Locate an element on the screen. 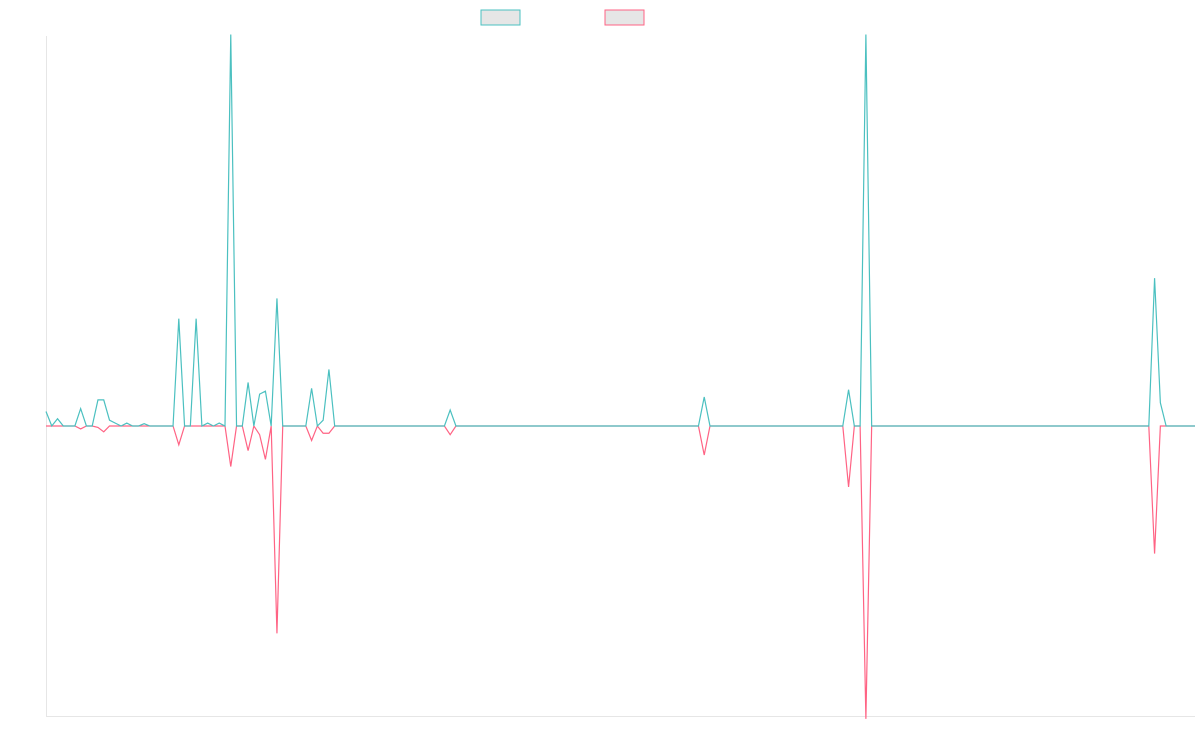 This screenshot has height=750, width=1200. legend-swatch-series-a is located at coordinates (500, 17).